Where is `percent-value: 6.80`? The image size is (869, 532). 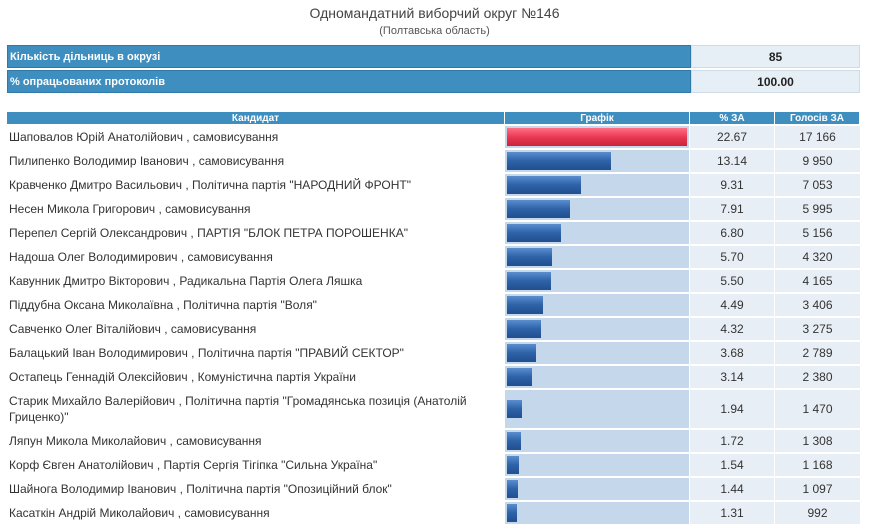
percent-value: 6.80 is located at coordinates (732, 233).